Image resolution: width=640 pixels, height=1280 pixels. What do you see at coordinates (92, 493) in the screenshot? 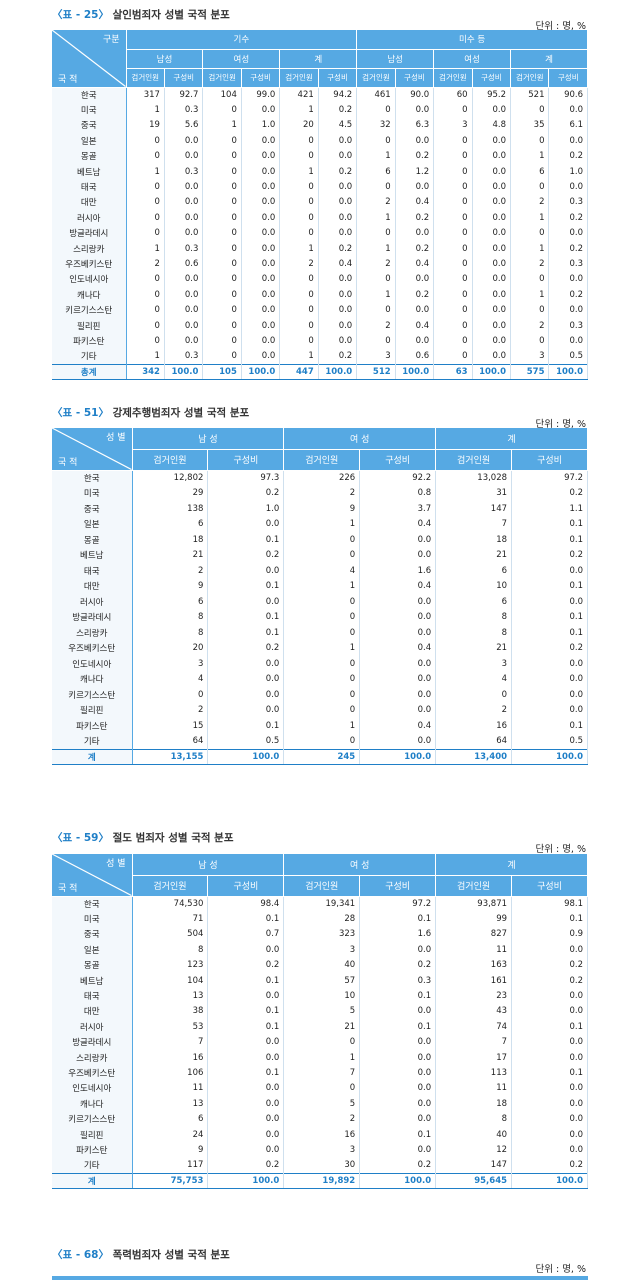
I see `row-label: 미국` at bounding box center [92, 493].